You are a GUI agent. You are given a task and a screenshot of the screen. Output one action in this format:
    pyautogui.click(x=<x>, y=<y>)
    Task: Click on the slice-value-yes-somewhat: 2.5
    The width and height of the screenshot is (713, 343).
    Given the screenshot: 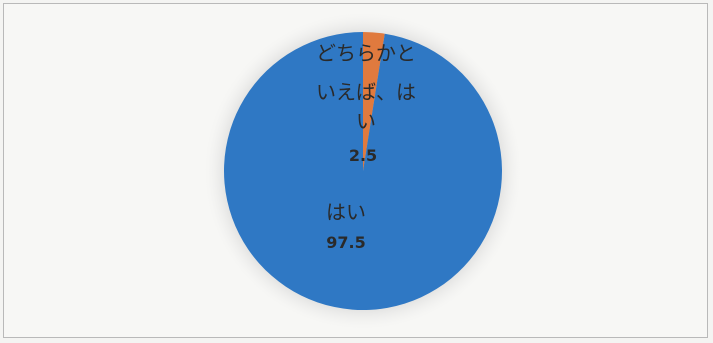 What is the action you would take?
    pyautogui.click(x=363, y=155)
    